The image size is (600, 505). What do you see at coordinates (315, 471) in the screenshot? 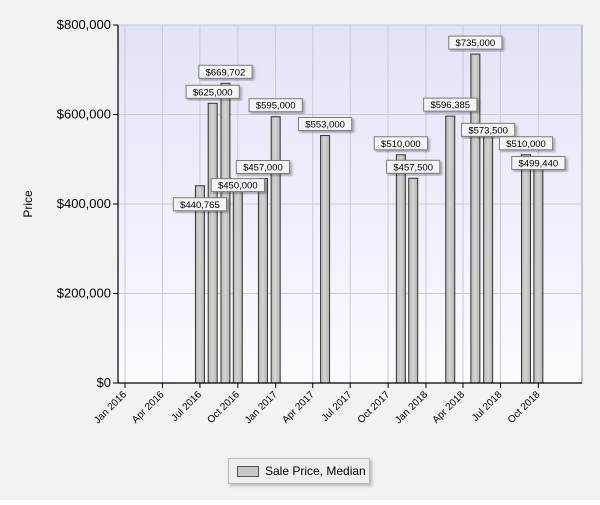
I see `legend-label: Sale Price, Median` at bounding box center [315, 471].